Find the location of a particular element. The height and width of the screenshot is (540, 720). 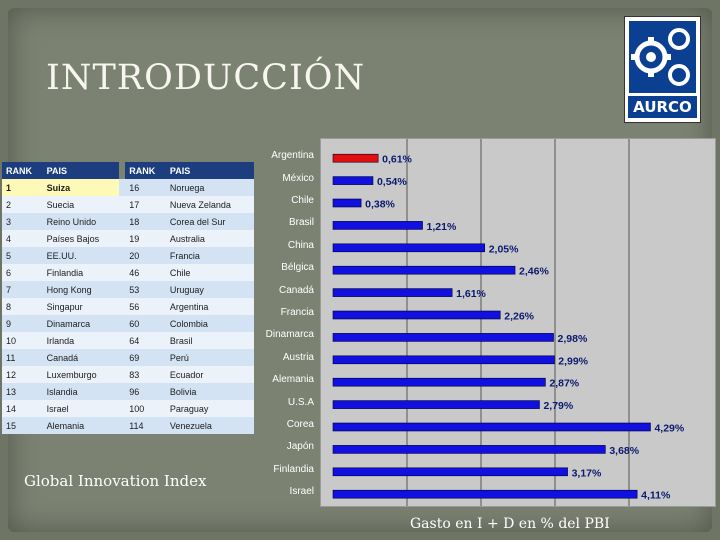

rank-cell: 16 is located at coordinates (145, 187).